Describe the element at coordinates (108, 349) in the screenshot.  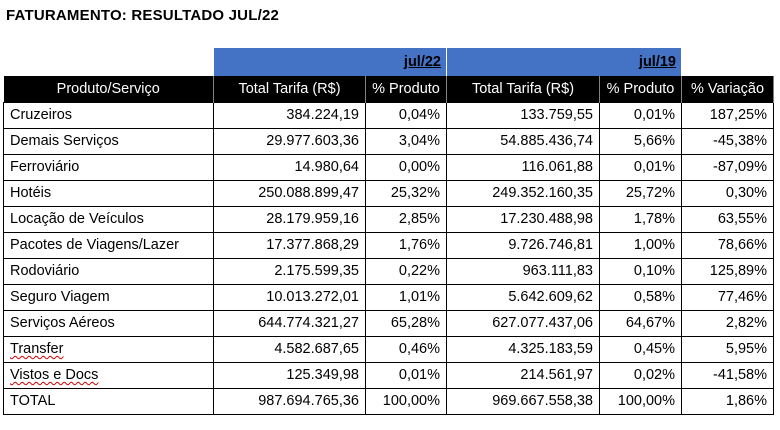
I see `cell-product: Transfer` at that location.